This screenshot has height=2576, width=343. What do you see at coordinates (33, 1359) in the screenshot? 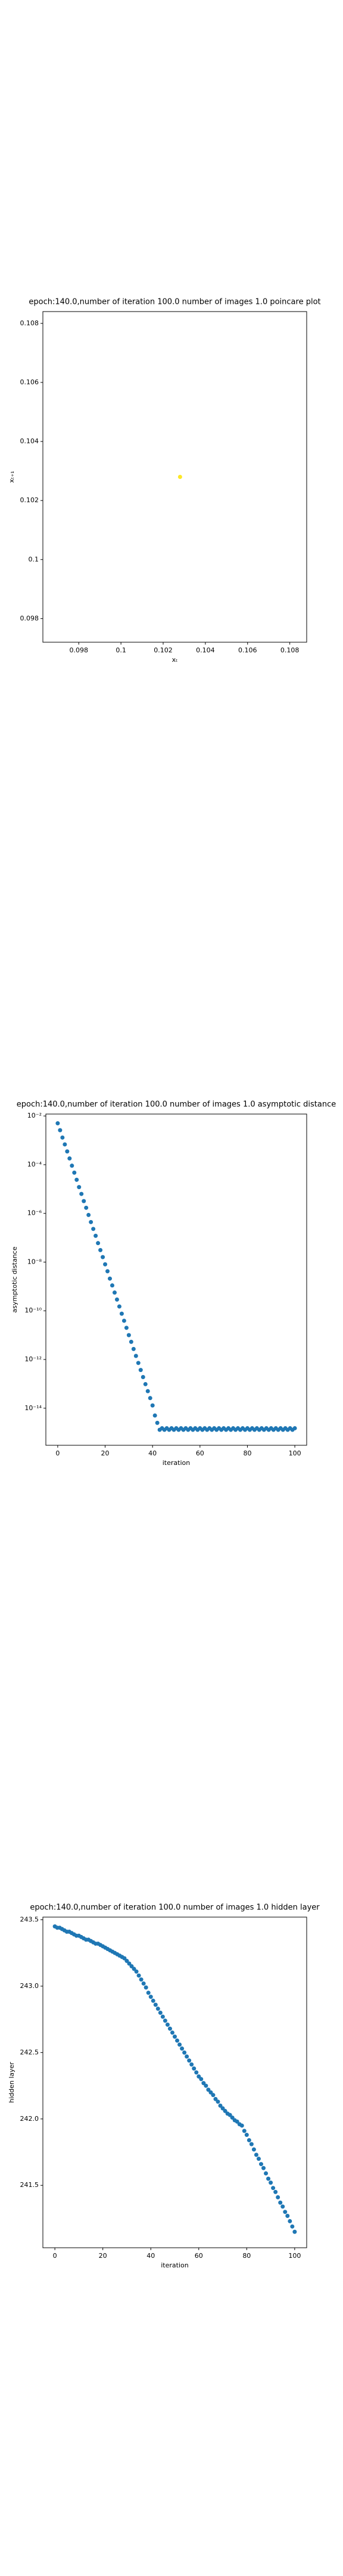
I see `y-tick-label: 10⁻¹²` at bounding box center [33, 1359].